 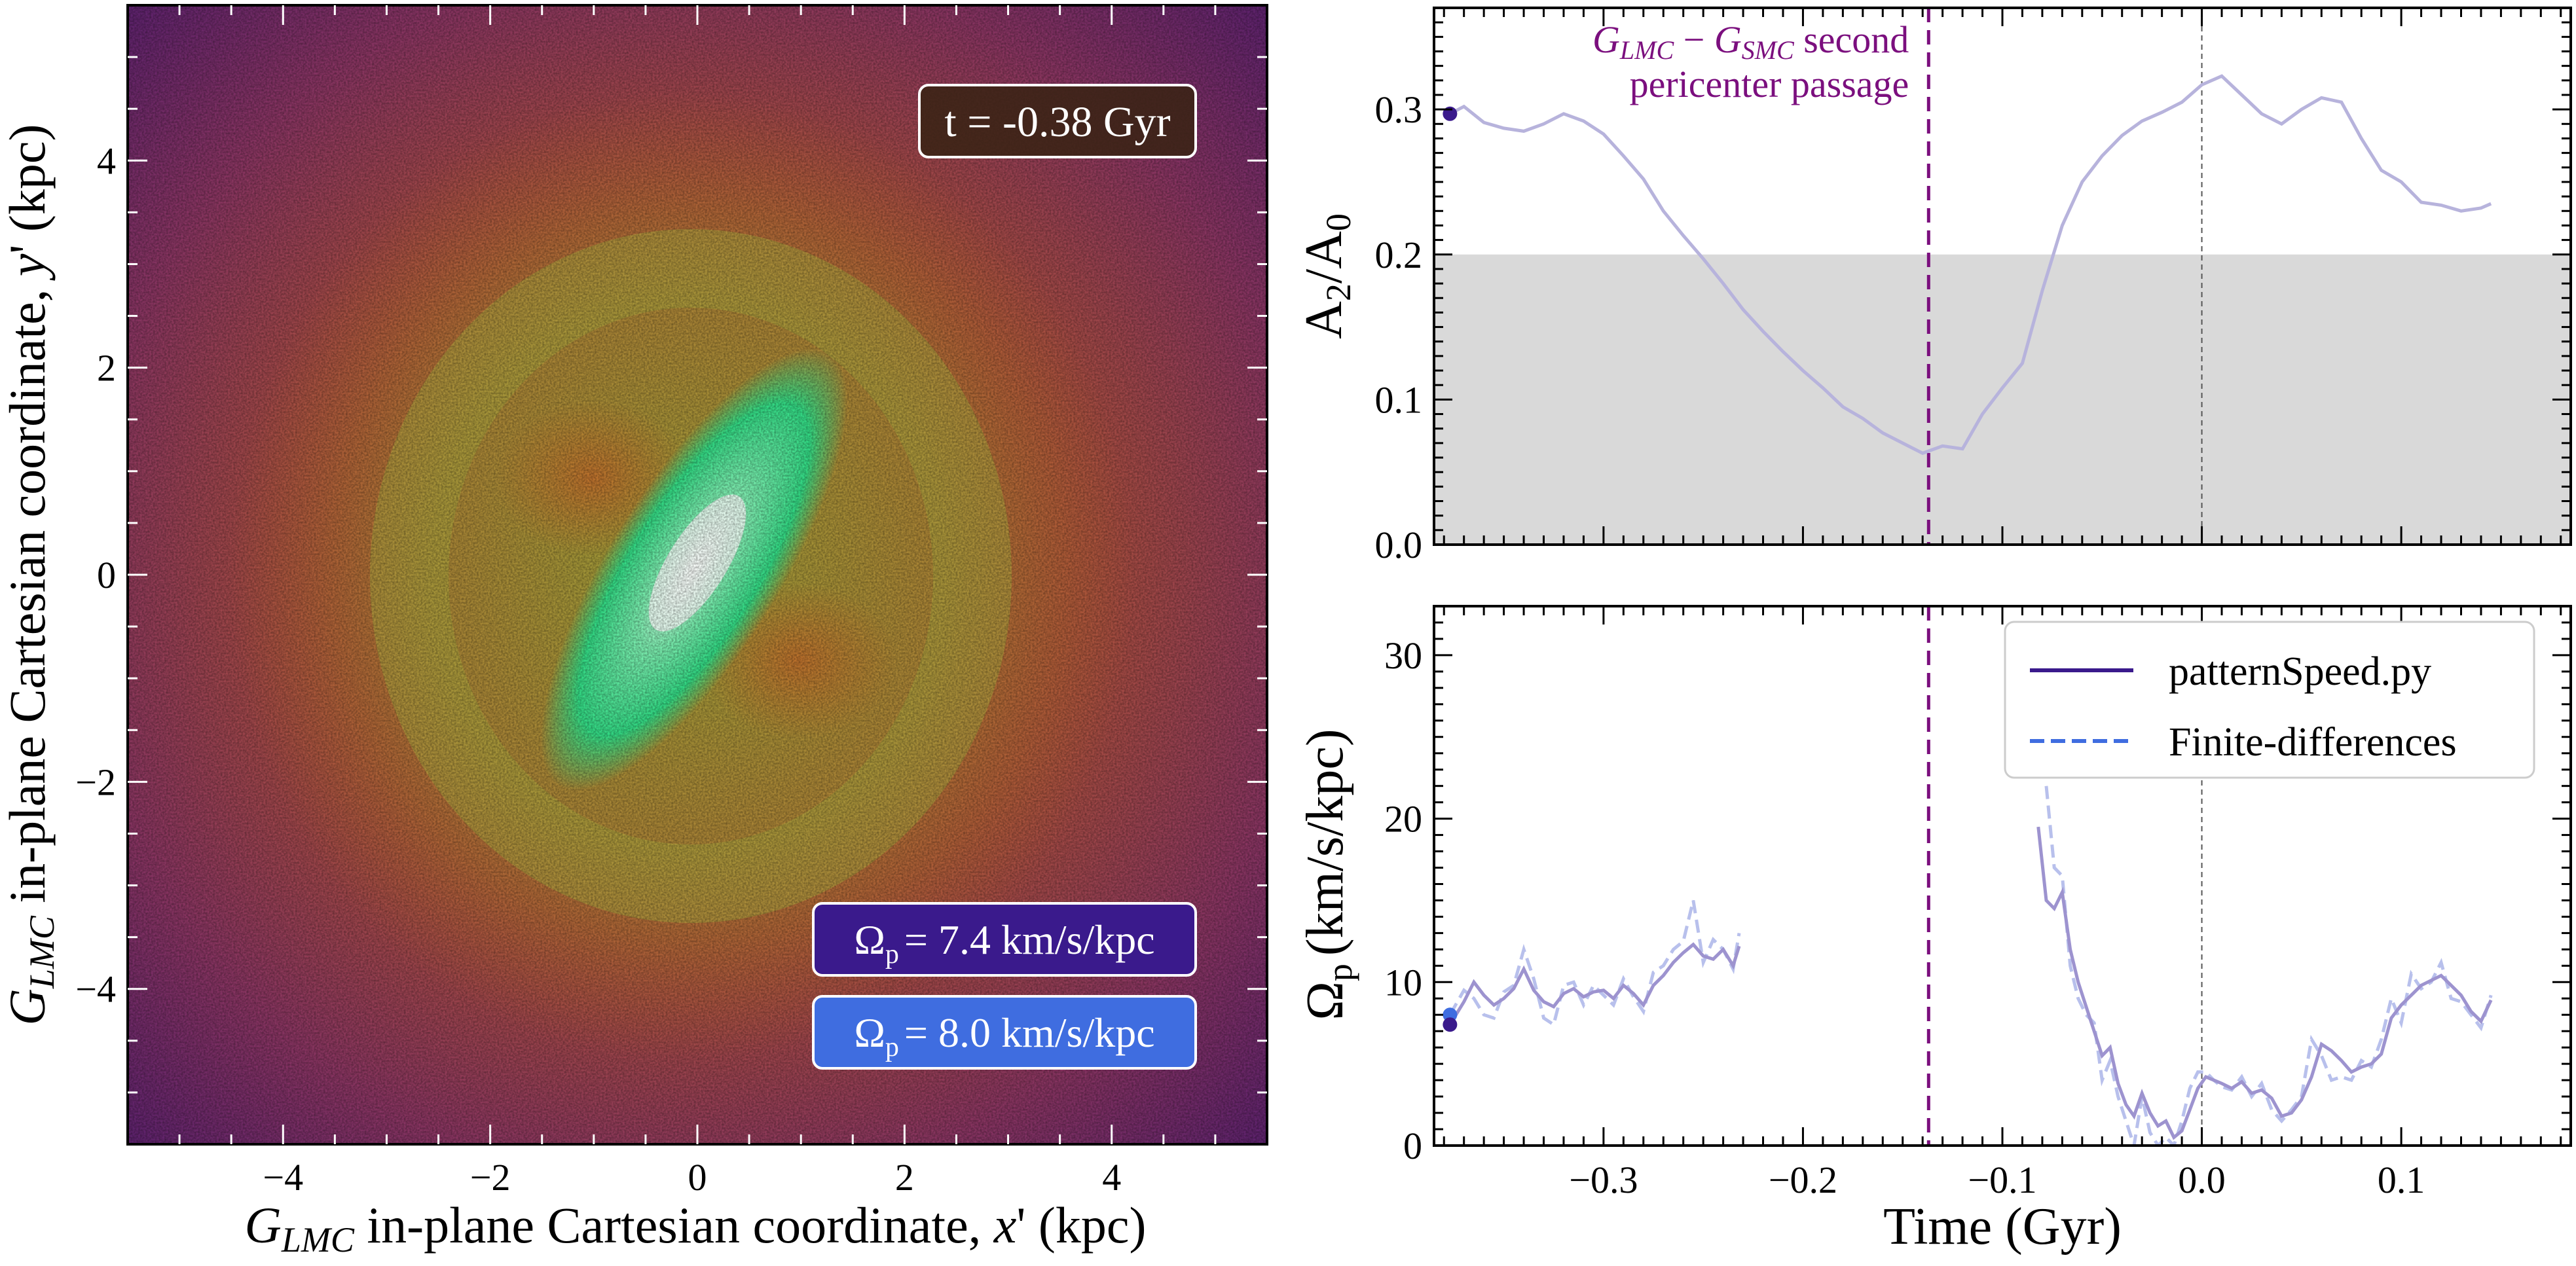 I want to click on top-ylabel: A2/A0, so click(x=1326, y=276).